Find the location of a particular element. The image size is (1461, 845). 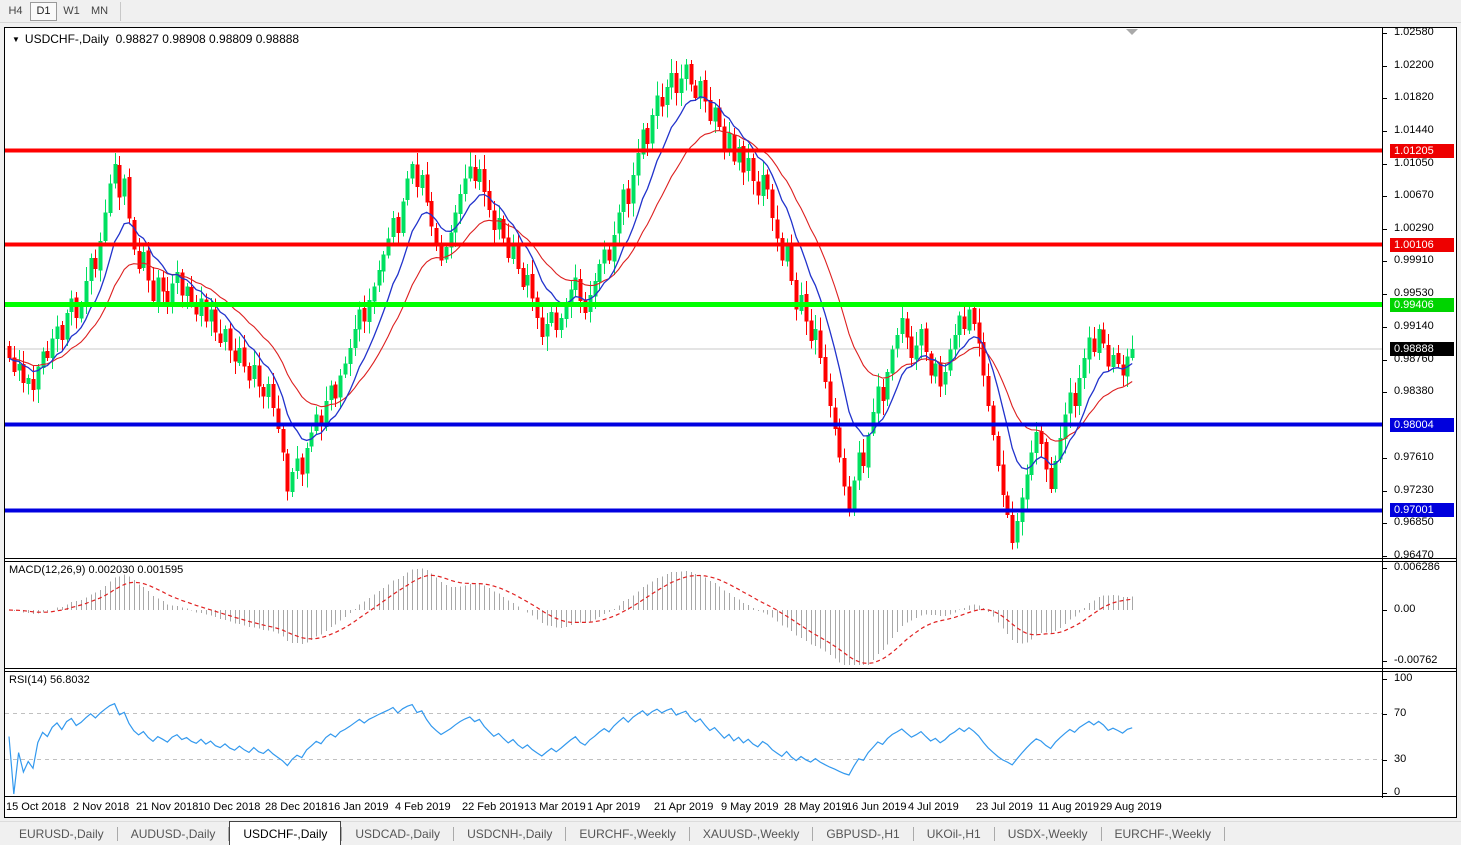

date-axis-label: 16 Jun 2019 is located at coordinates (876, 807).